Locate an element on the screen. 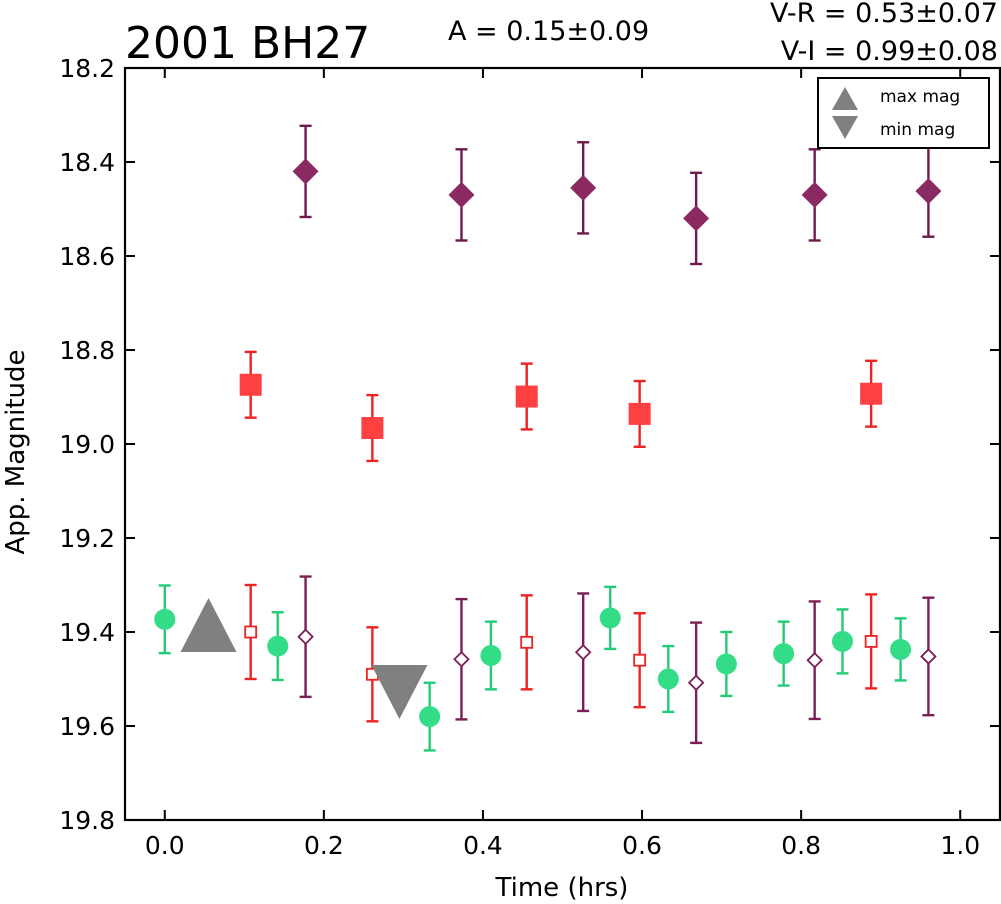 This screenshot has width=1001, height=904. min-mag-marker is located at coordinates (399, 692).